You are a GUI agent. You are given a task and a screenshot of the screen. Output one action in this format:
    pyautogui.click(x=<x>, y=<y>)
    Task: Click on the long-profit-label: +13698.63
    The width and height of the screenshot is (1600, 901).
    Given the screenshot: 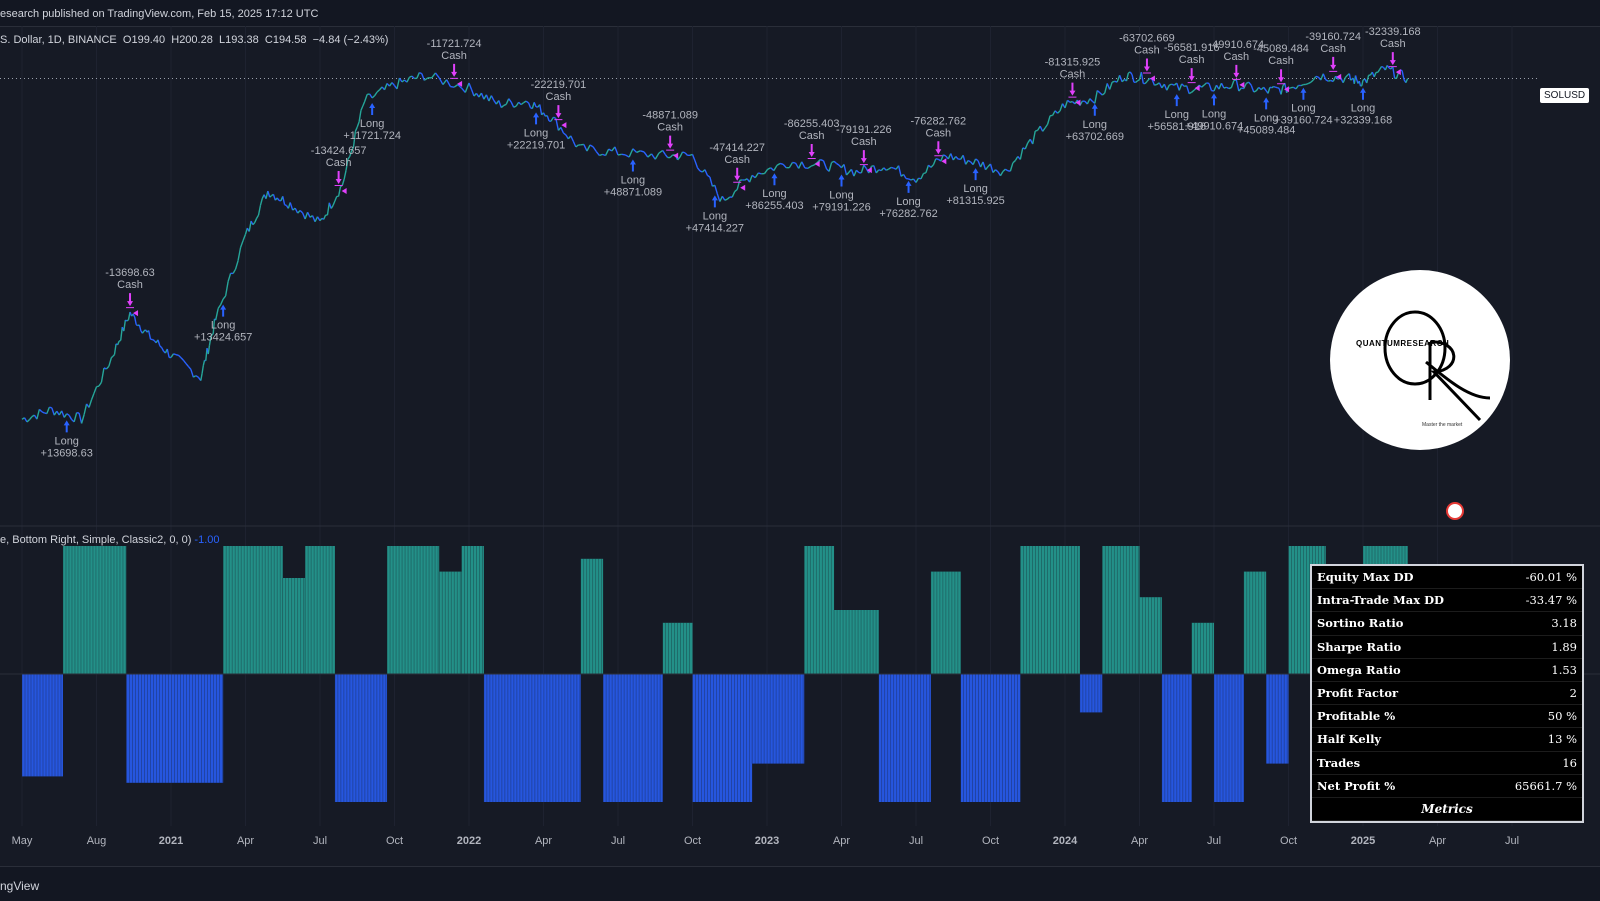 What is the action you would take?
    pyautogui.click(x=67, y=453)
    